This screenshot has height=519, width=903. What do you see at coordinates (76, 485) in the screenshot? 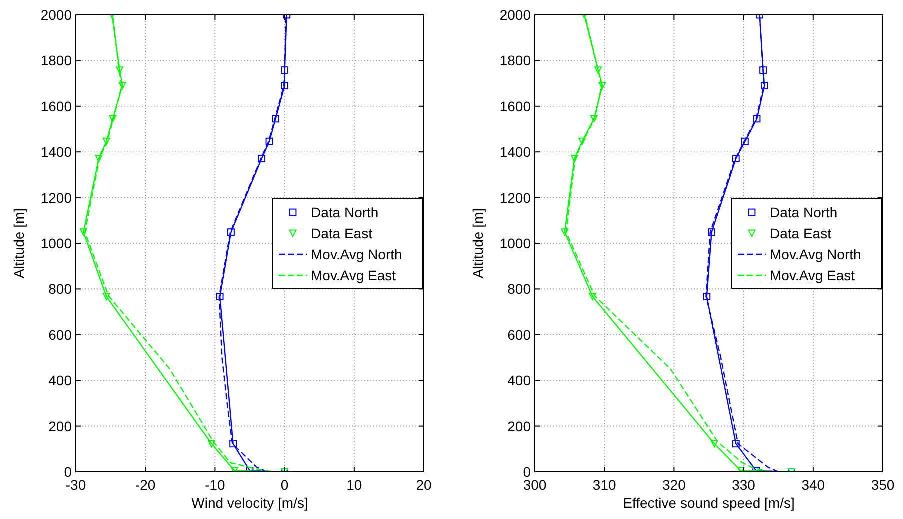
I see `x-tick-label: -30` at bounding box center [76, 485].